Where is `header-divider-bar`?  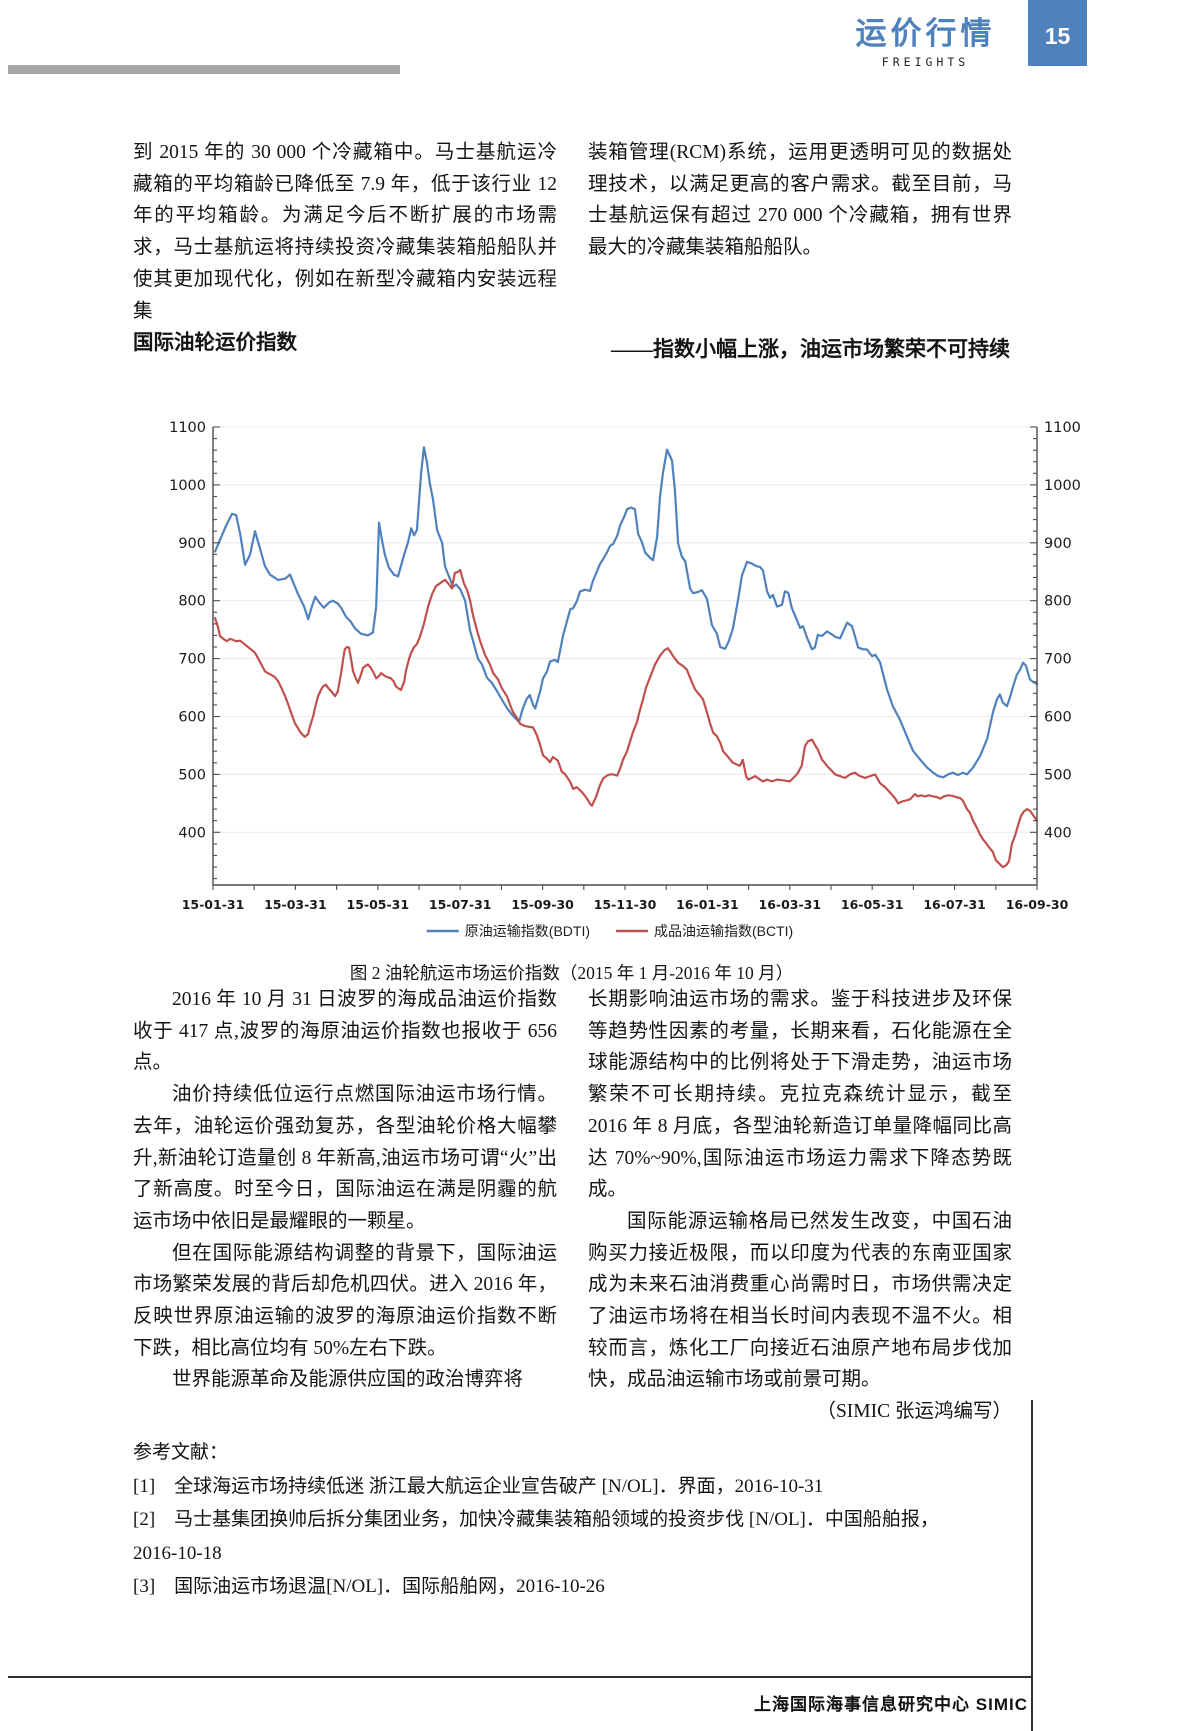 header-divider-bar is located at coordinates (204, 69).